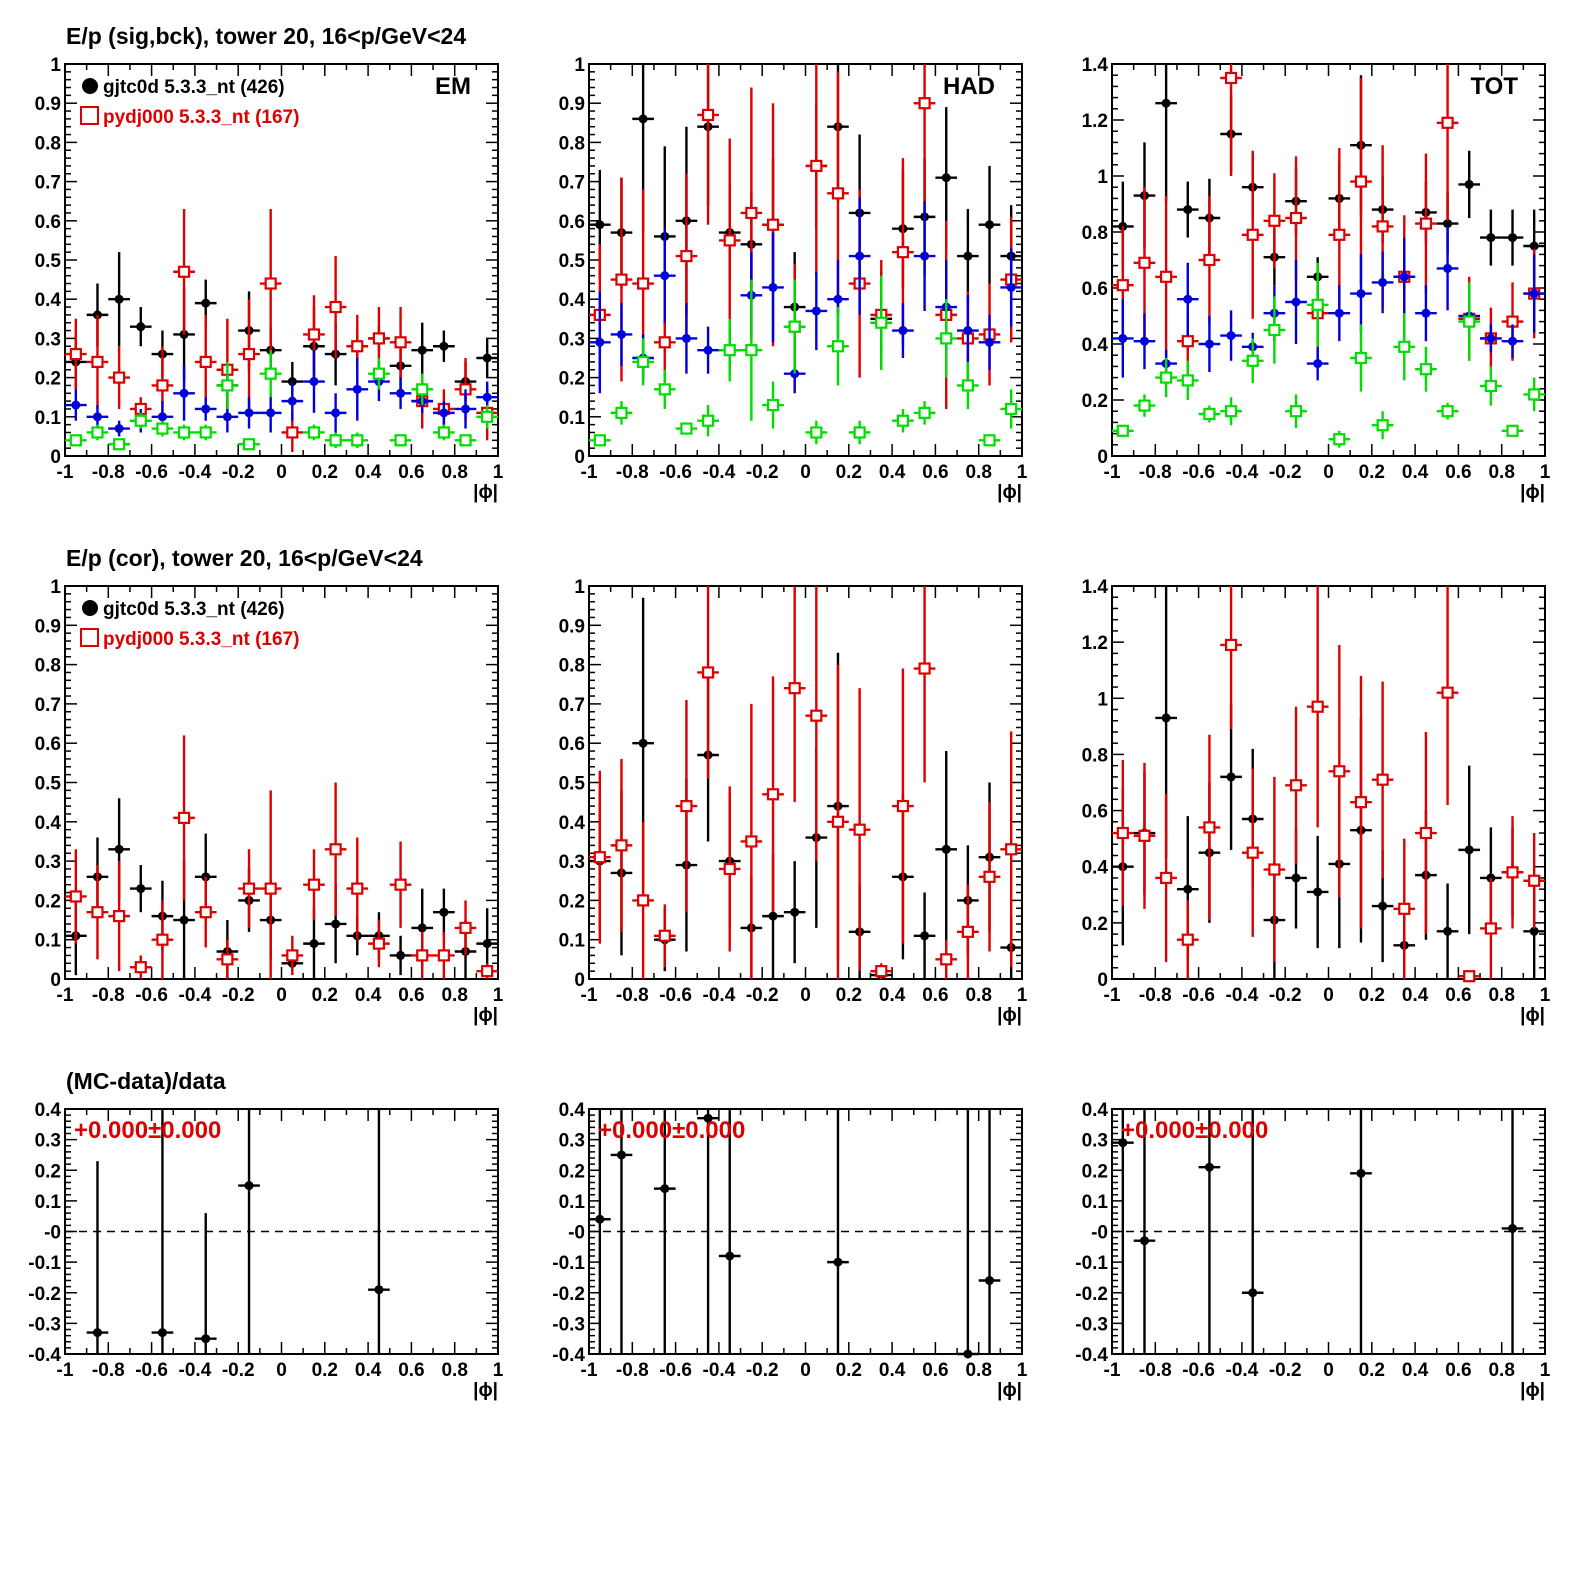  I want to click on y-tick-label: 0.4, so click(1095, 1110).